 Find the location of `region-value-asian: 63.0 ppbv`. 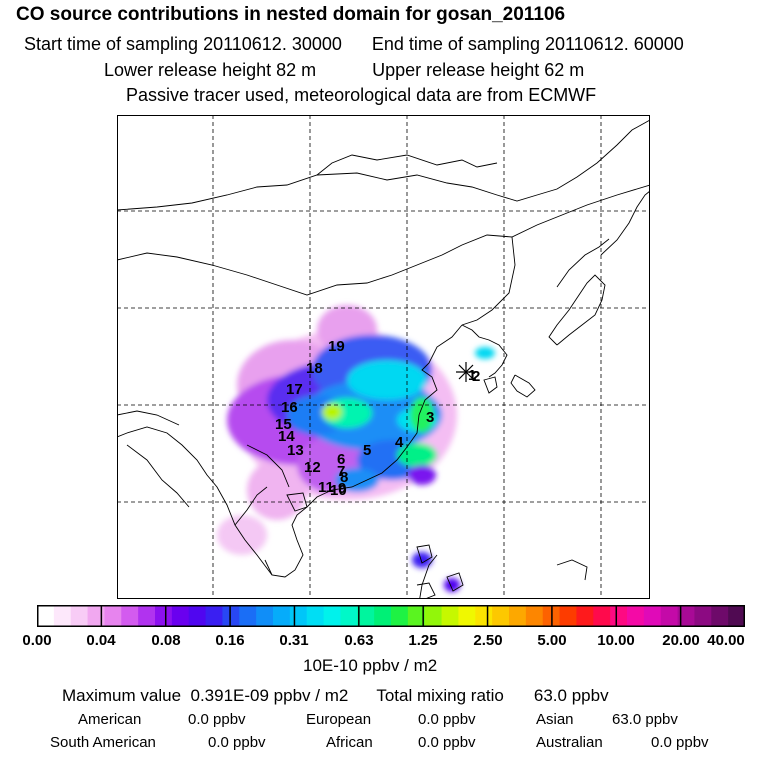

region-value-asian: 63.0 ppbv is located at coordinates (645, 719).